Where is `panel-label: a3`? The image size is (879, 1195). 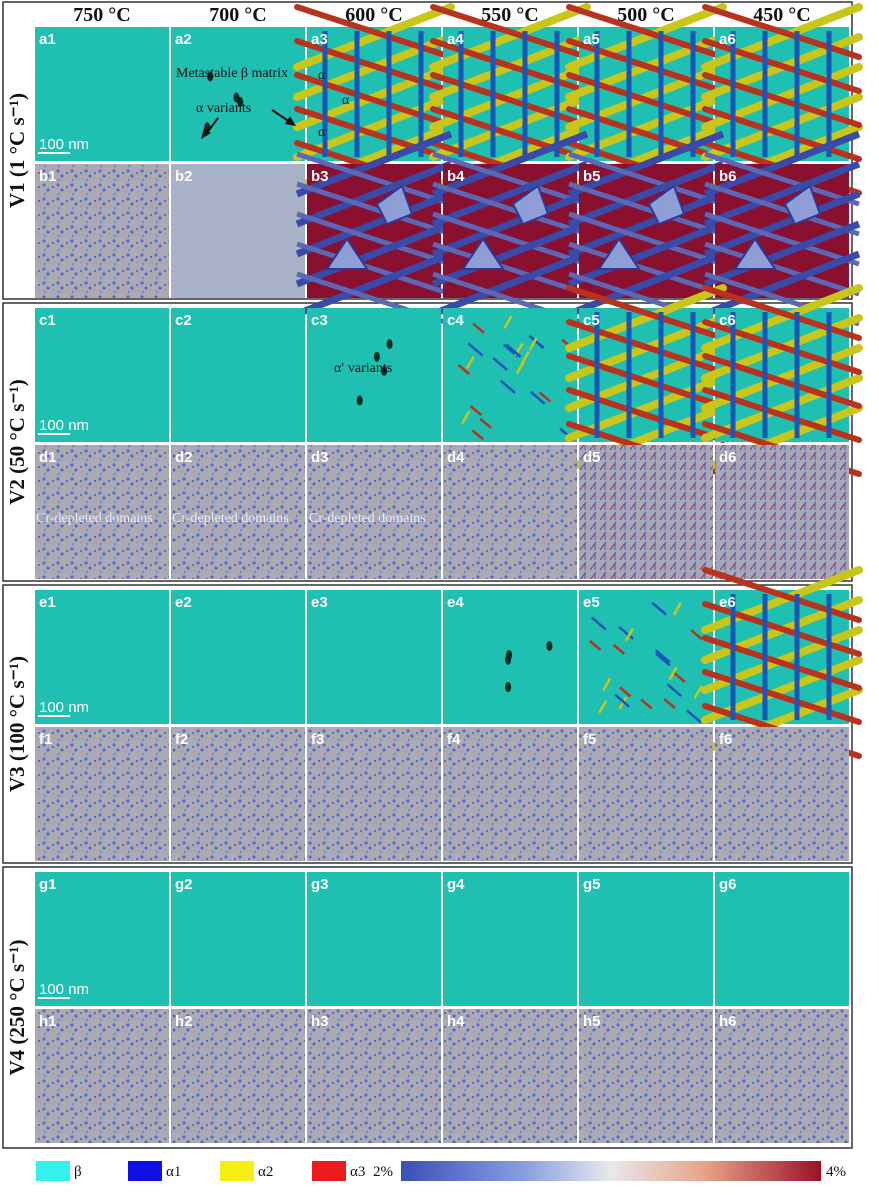
panel-label: a3 is located at coordinates (319, 39).